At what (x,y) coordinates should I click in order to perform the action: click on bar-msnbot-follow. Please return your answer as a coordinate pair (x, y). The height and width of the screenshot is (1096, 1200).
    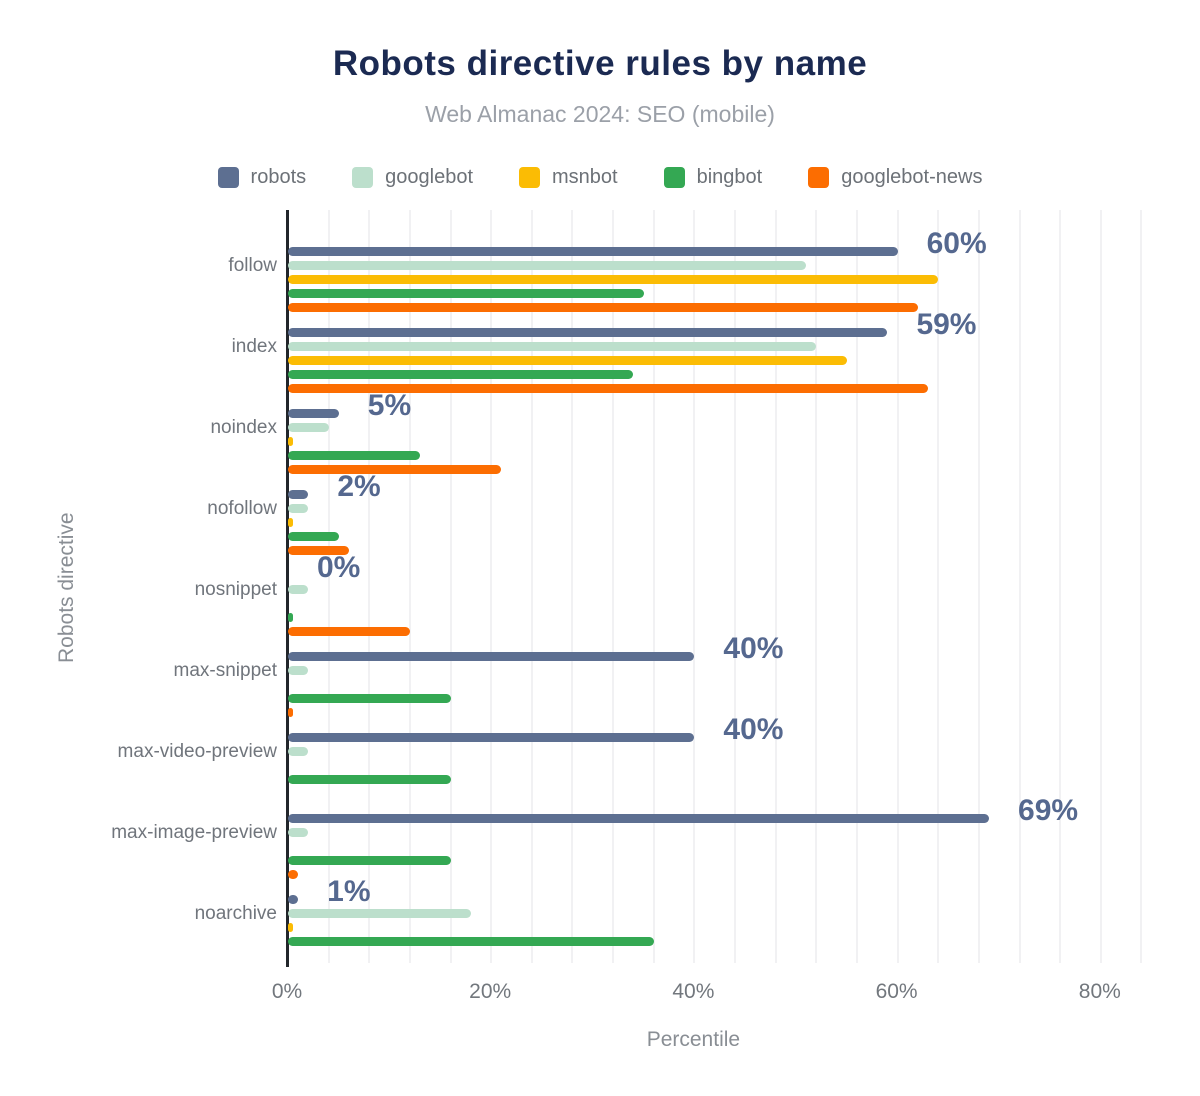
    Looking at the image, I should click on (613, 279).